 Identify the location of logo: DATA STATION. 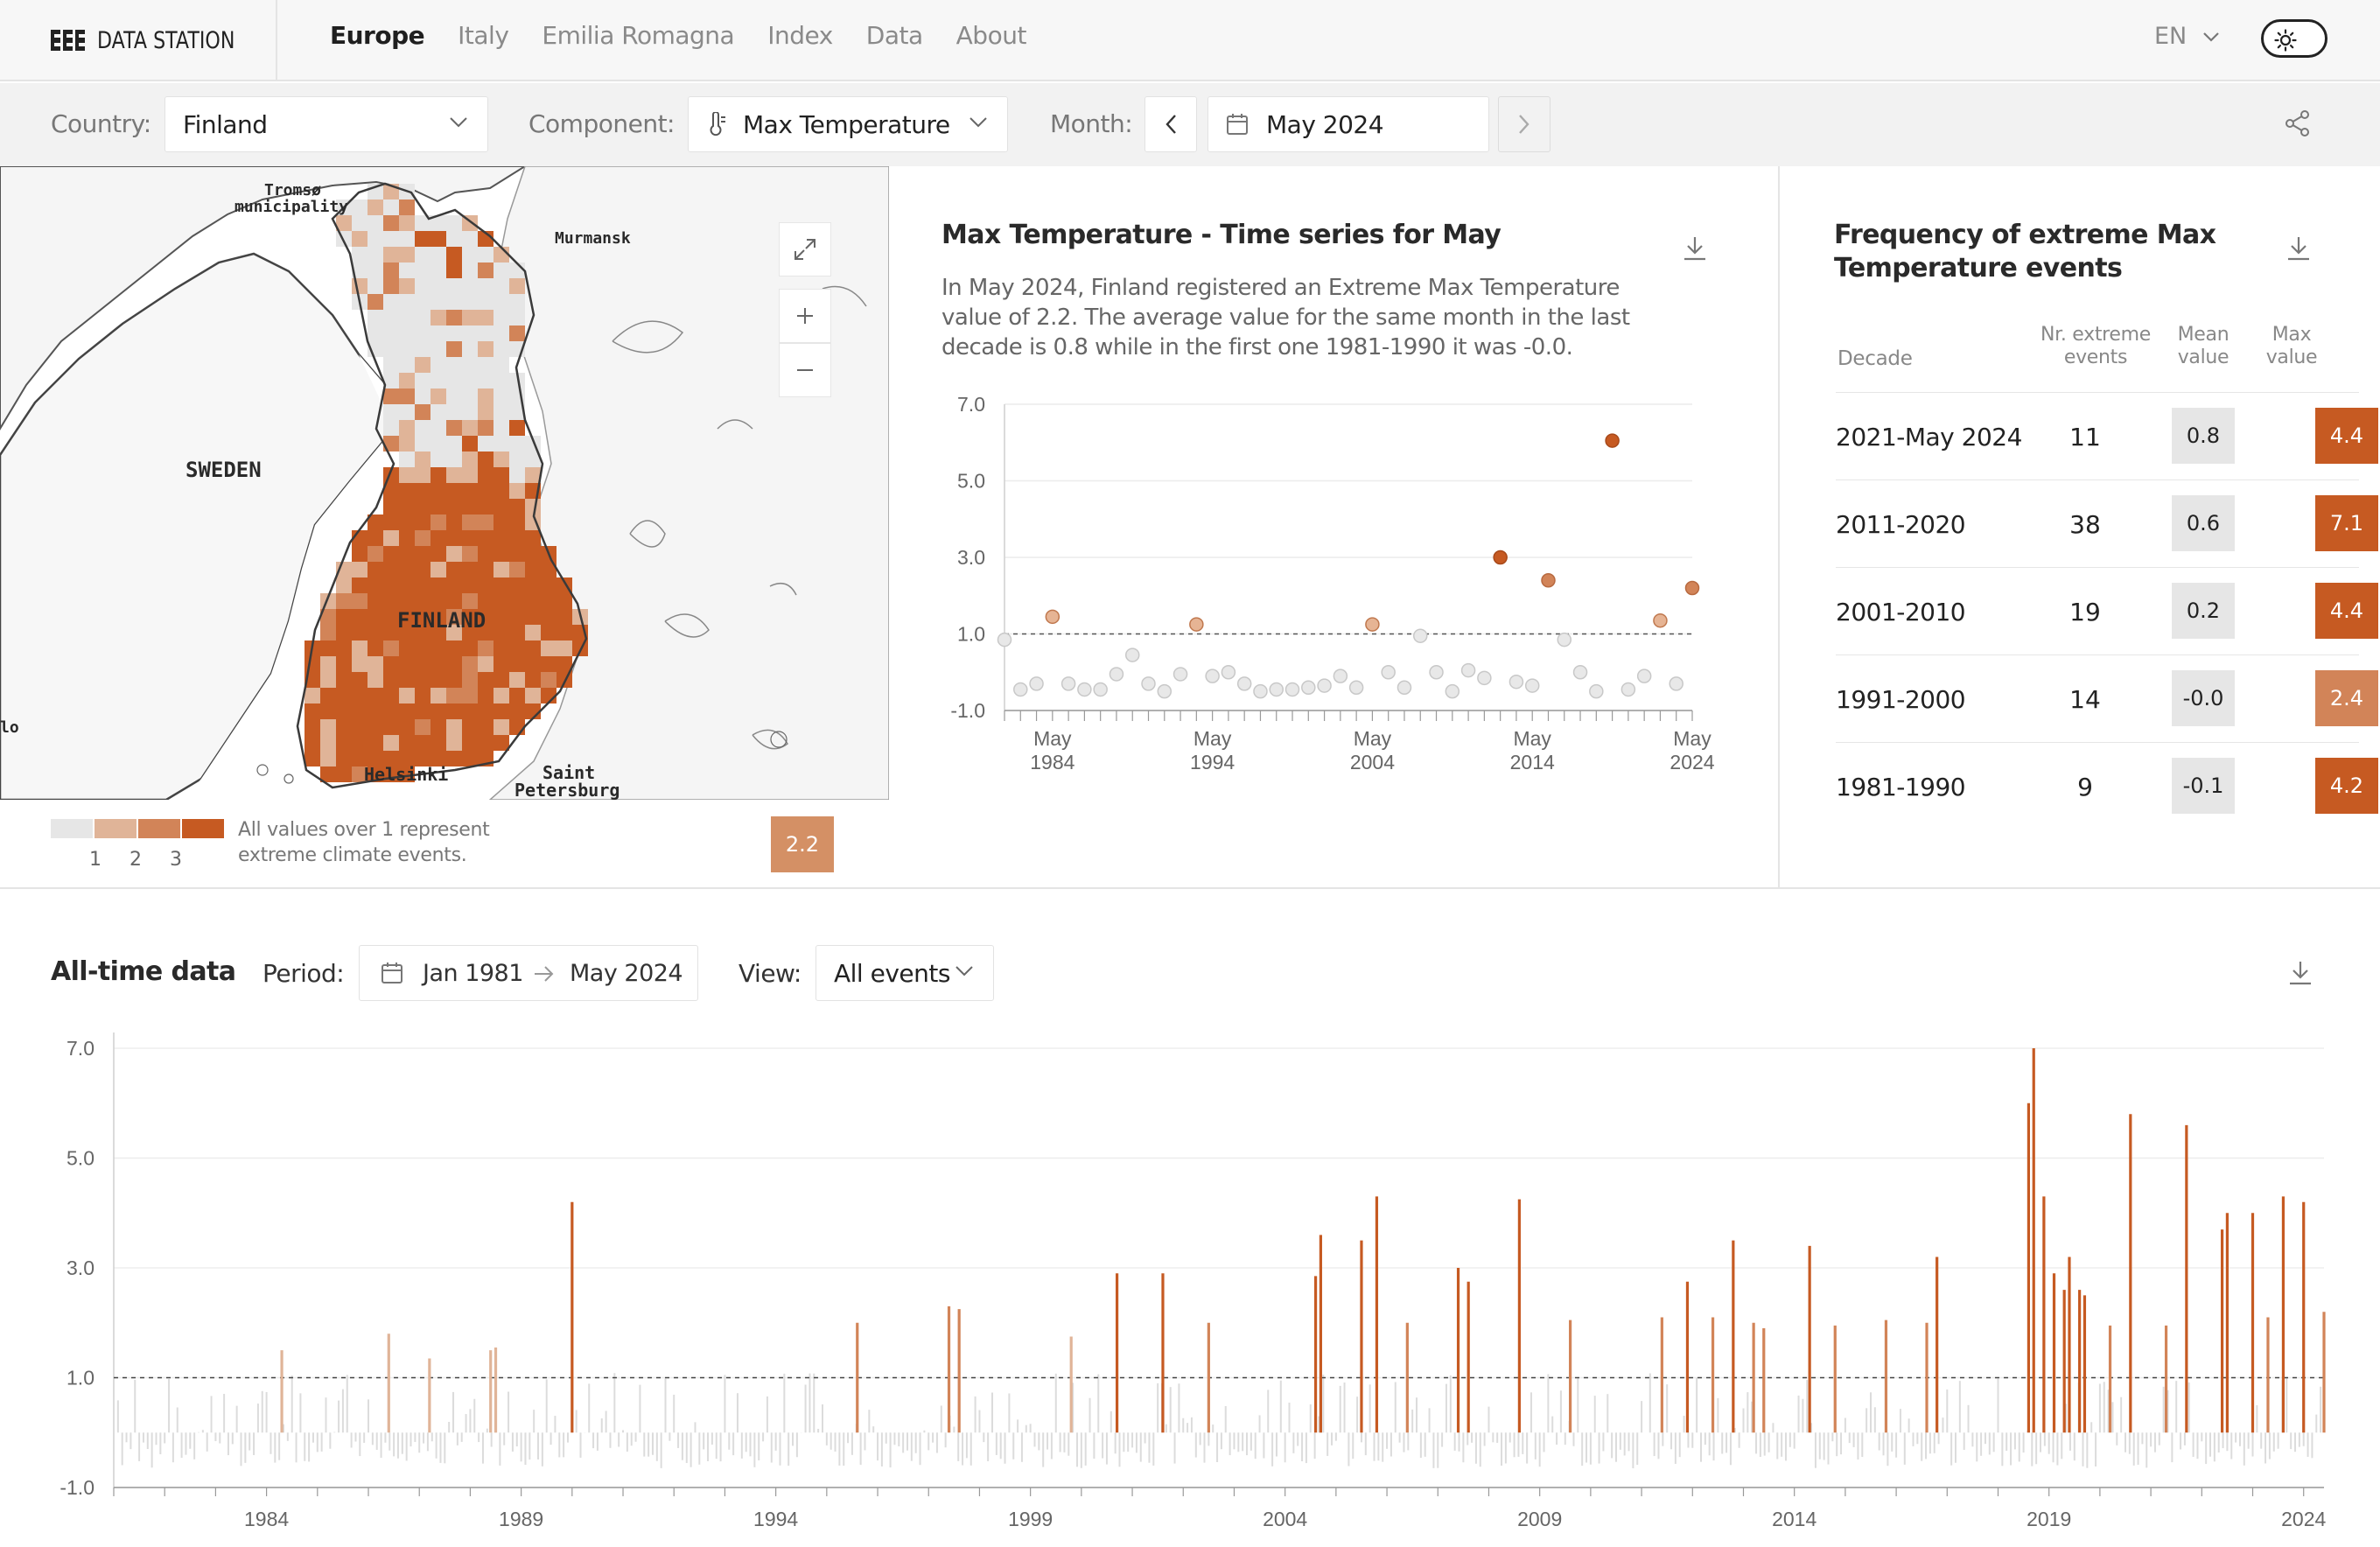
(158, 40).